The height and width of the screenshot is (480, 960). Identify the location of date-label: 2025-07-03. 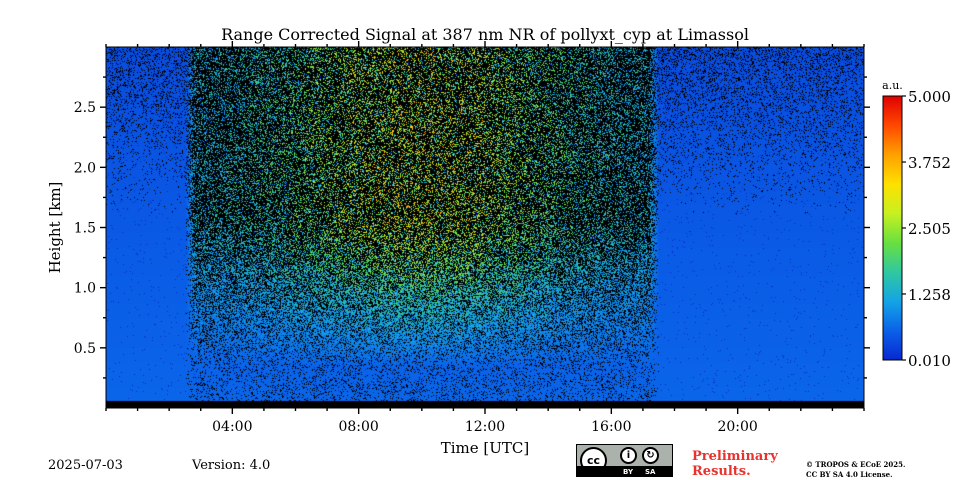
(85, 465).